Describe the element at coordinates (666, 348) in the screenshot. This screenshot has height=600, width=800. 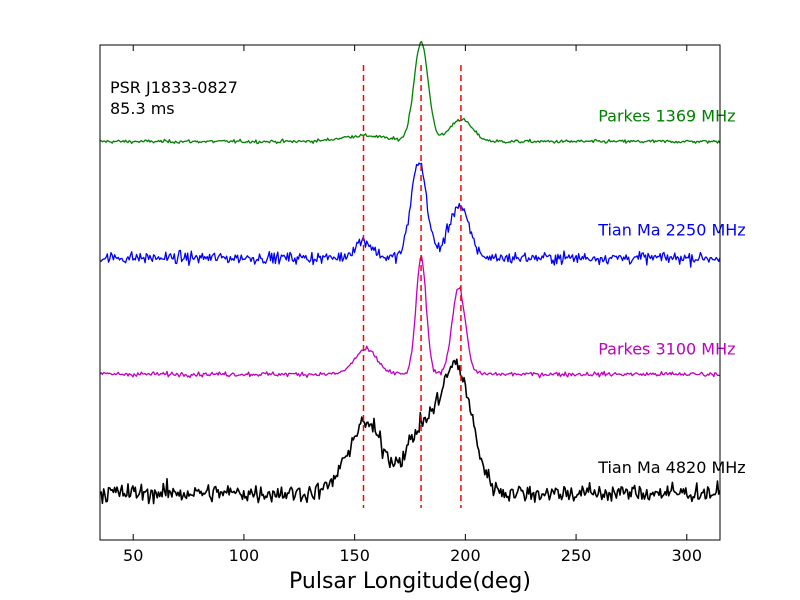
I see `series-label-parkes-3100-mhz: Parkes 3100 MHz` at that location.